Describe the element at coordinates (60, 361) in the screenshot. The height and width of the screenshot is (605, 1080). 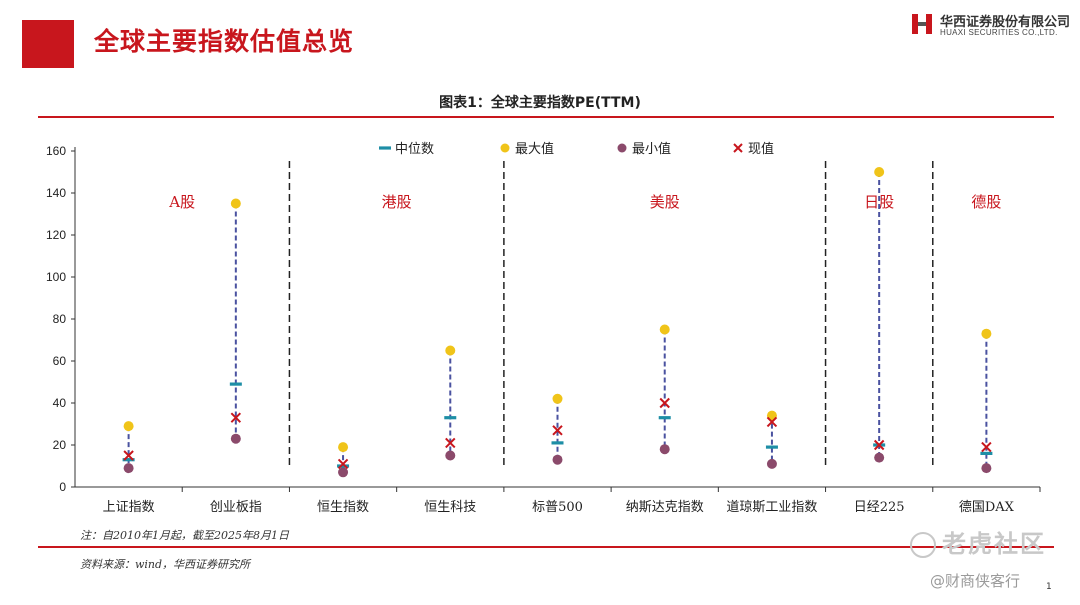
I see `y-tick-label: 60` at that location.